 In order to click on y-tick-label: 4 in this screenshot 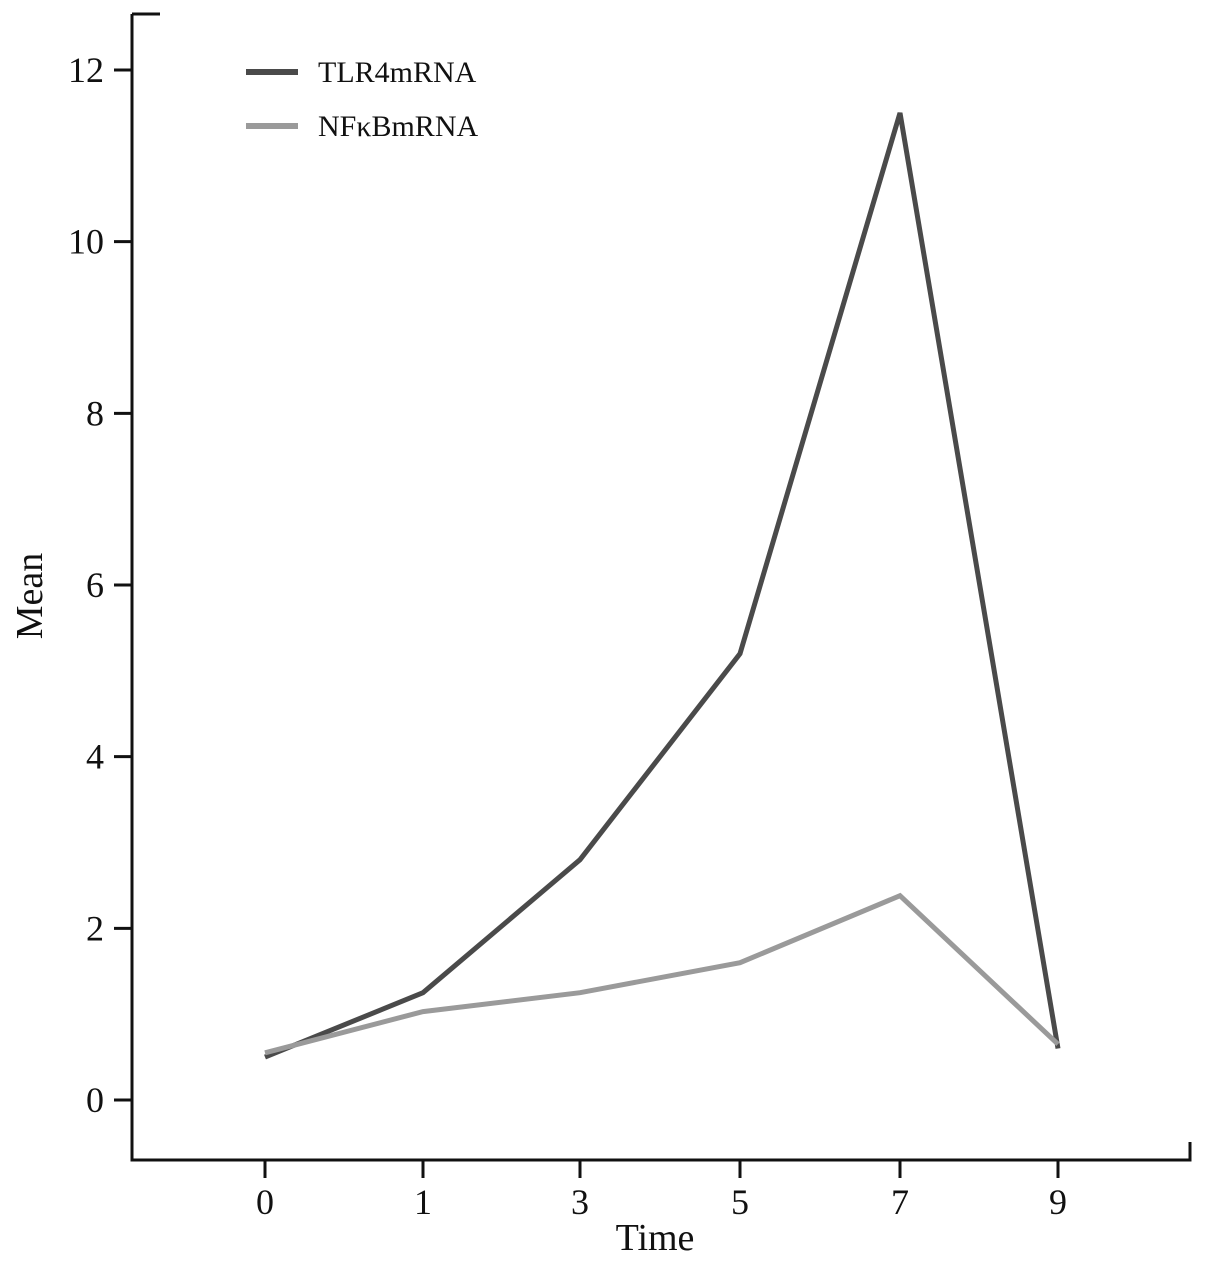, I will do `click(95, 757)`.